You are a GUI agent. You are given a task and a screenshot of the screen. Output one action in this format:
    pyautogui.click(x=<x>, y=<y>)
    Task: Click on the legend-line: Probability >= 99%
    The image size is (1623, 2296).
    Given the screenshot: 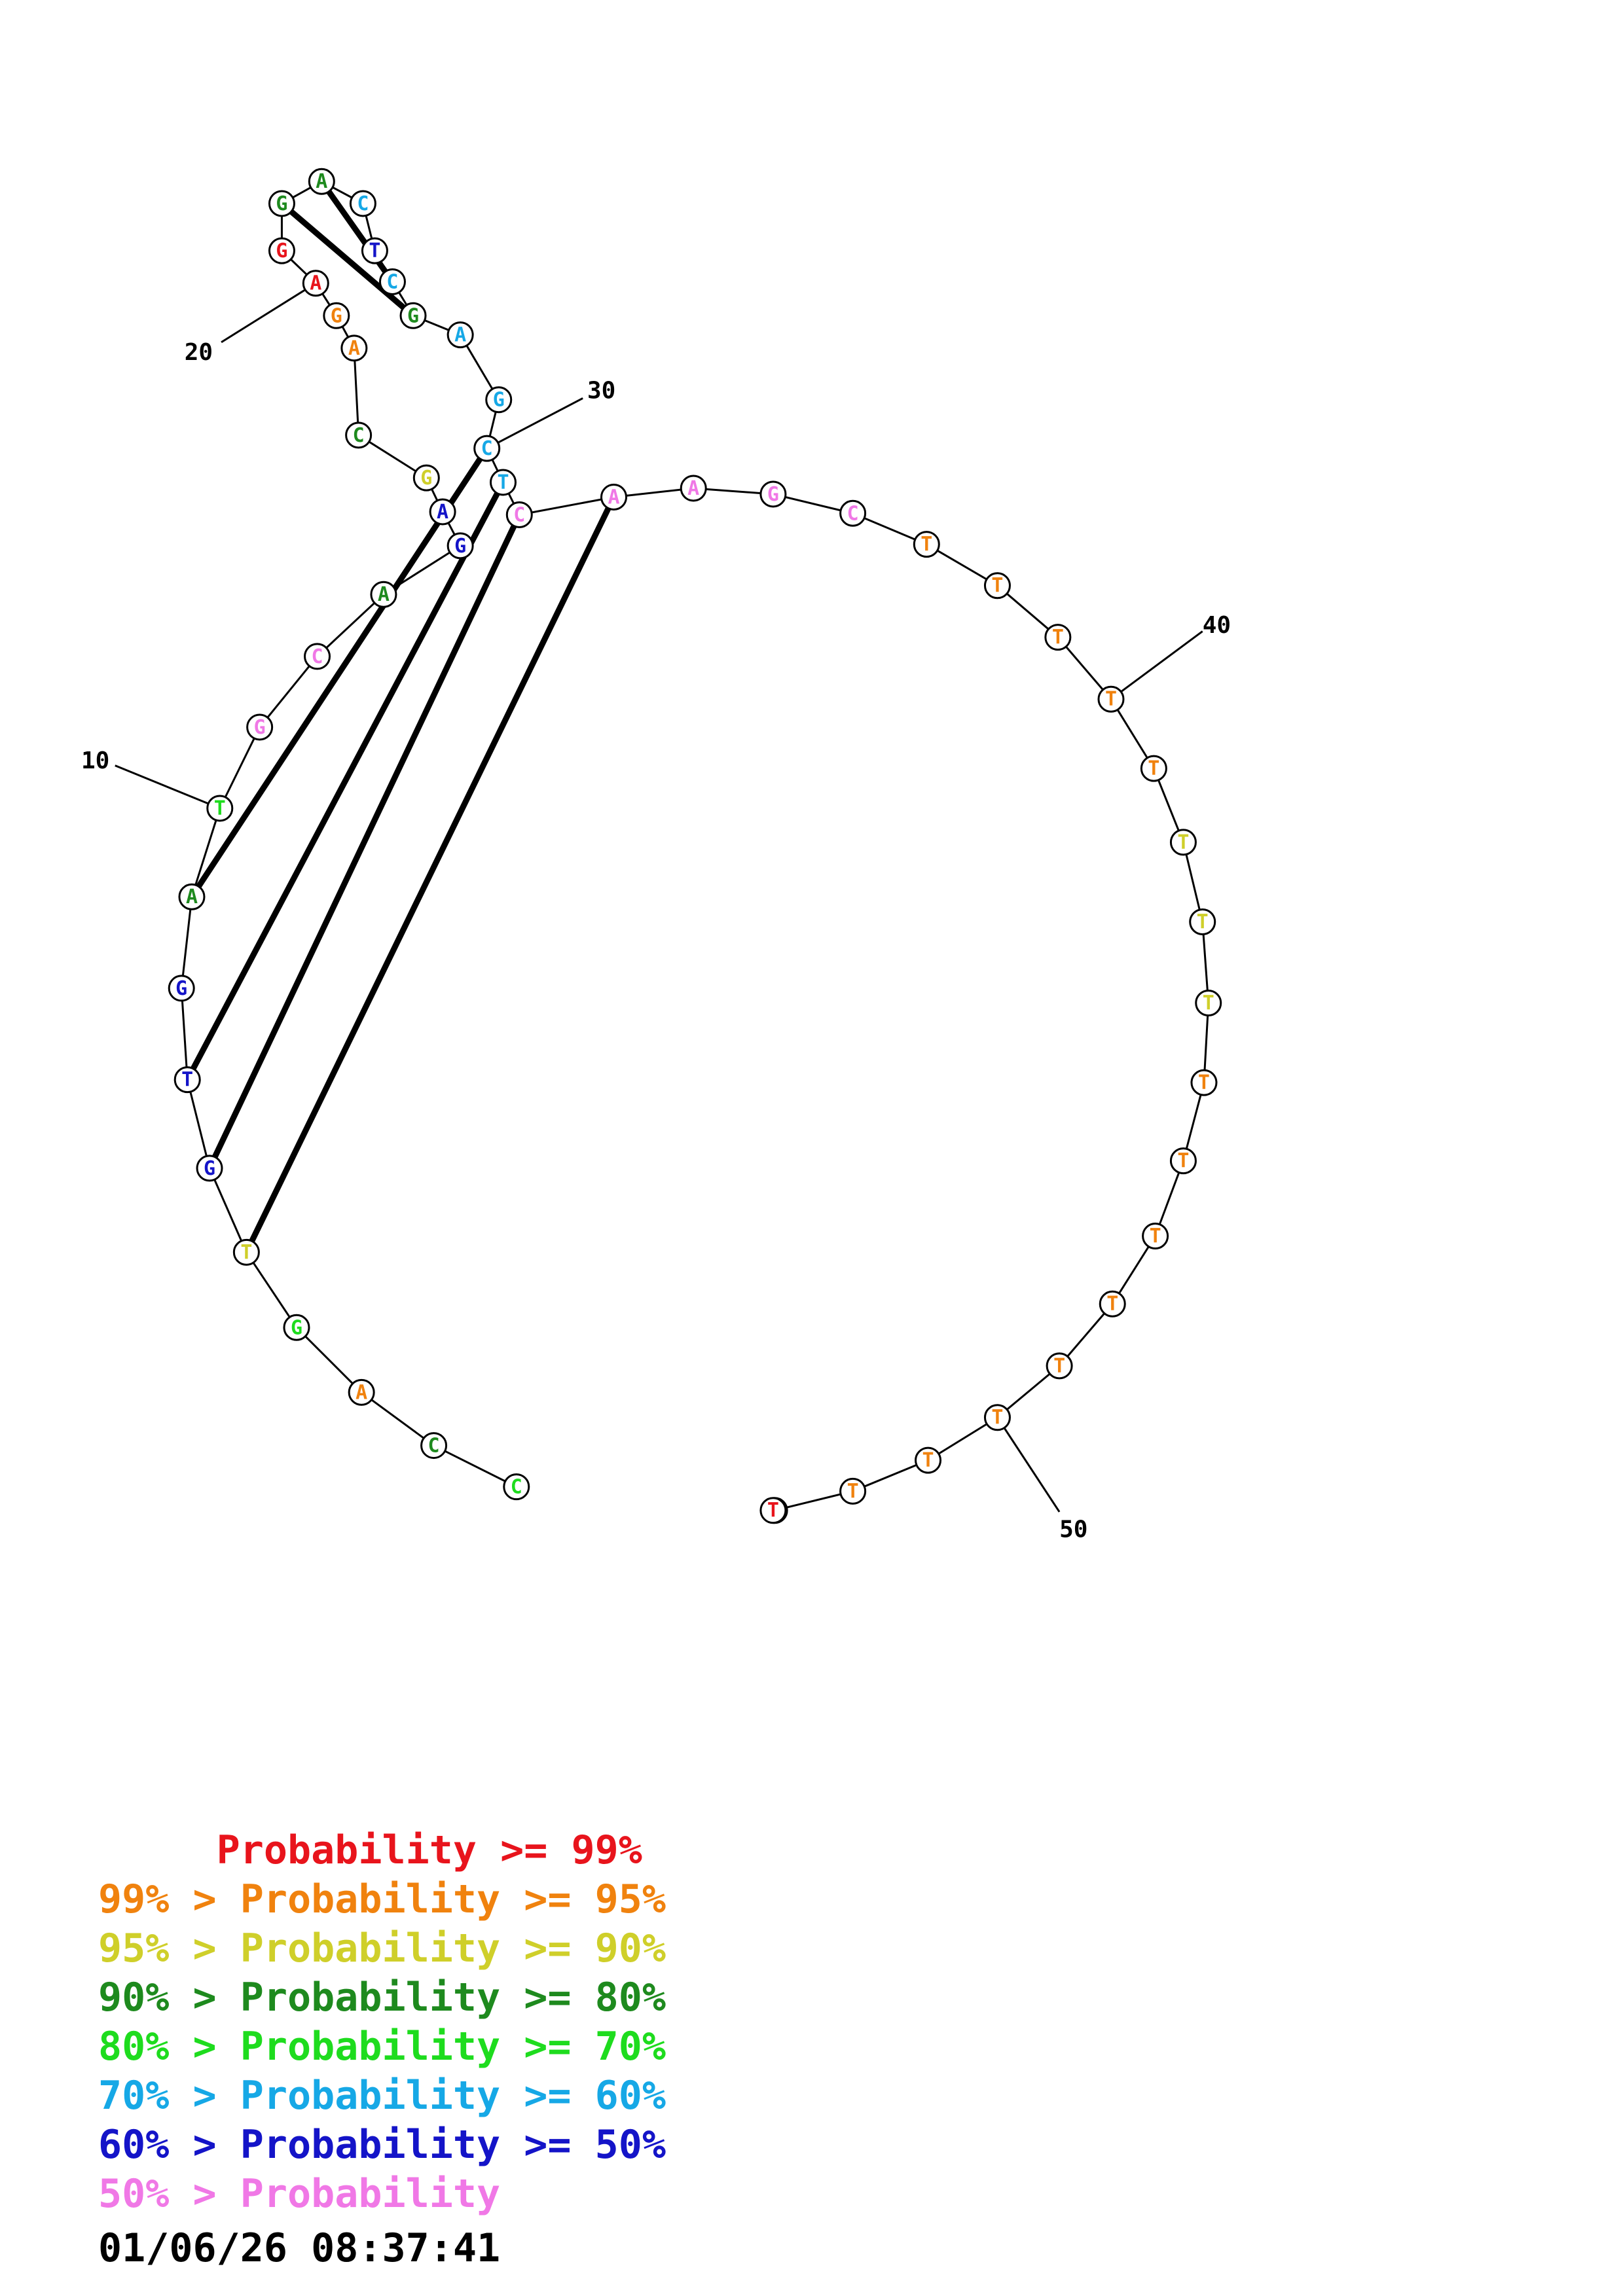 What is the action you would take?
    pyautogui.click(x=370, y=1850)
    